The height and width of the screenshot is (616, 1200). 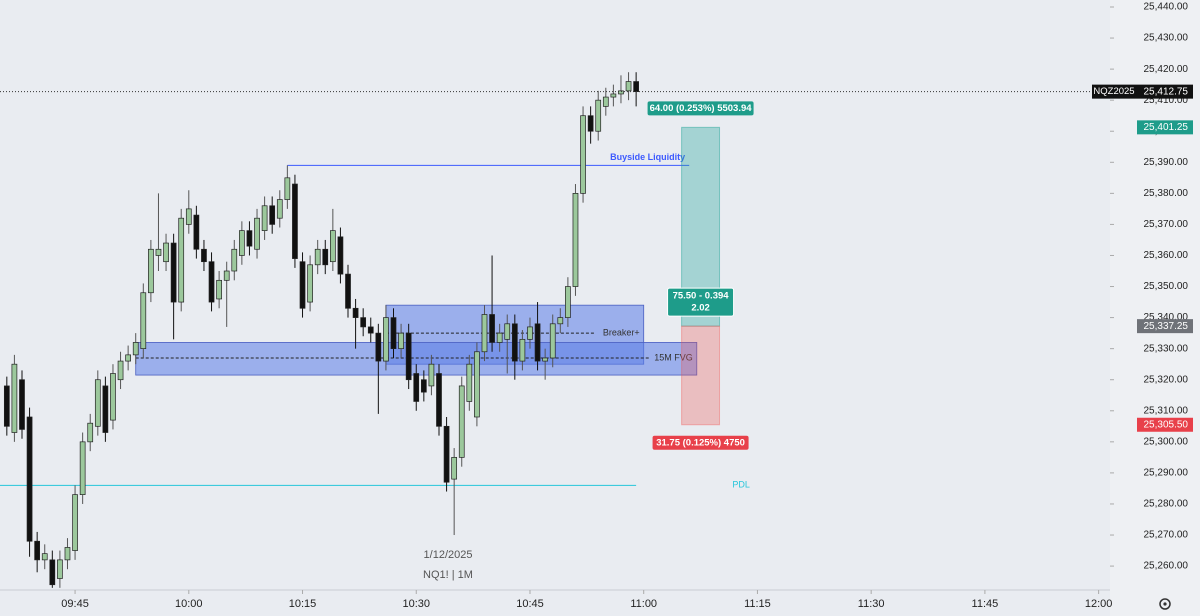 I want to click on y-tick-label: 25,270.00, so click(x=1166, y=535).